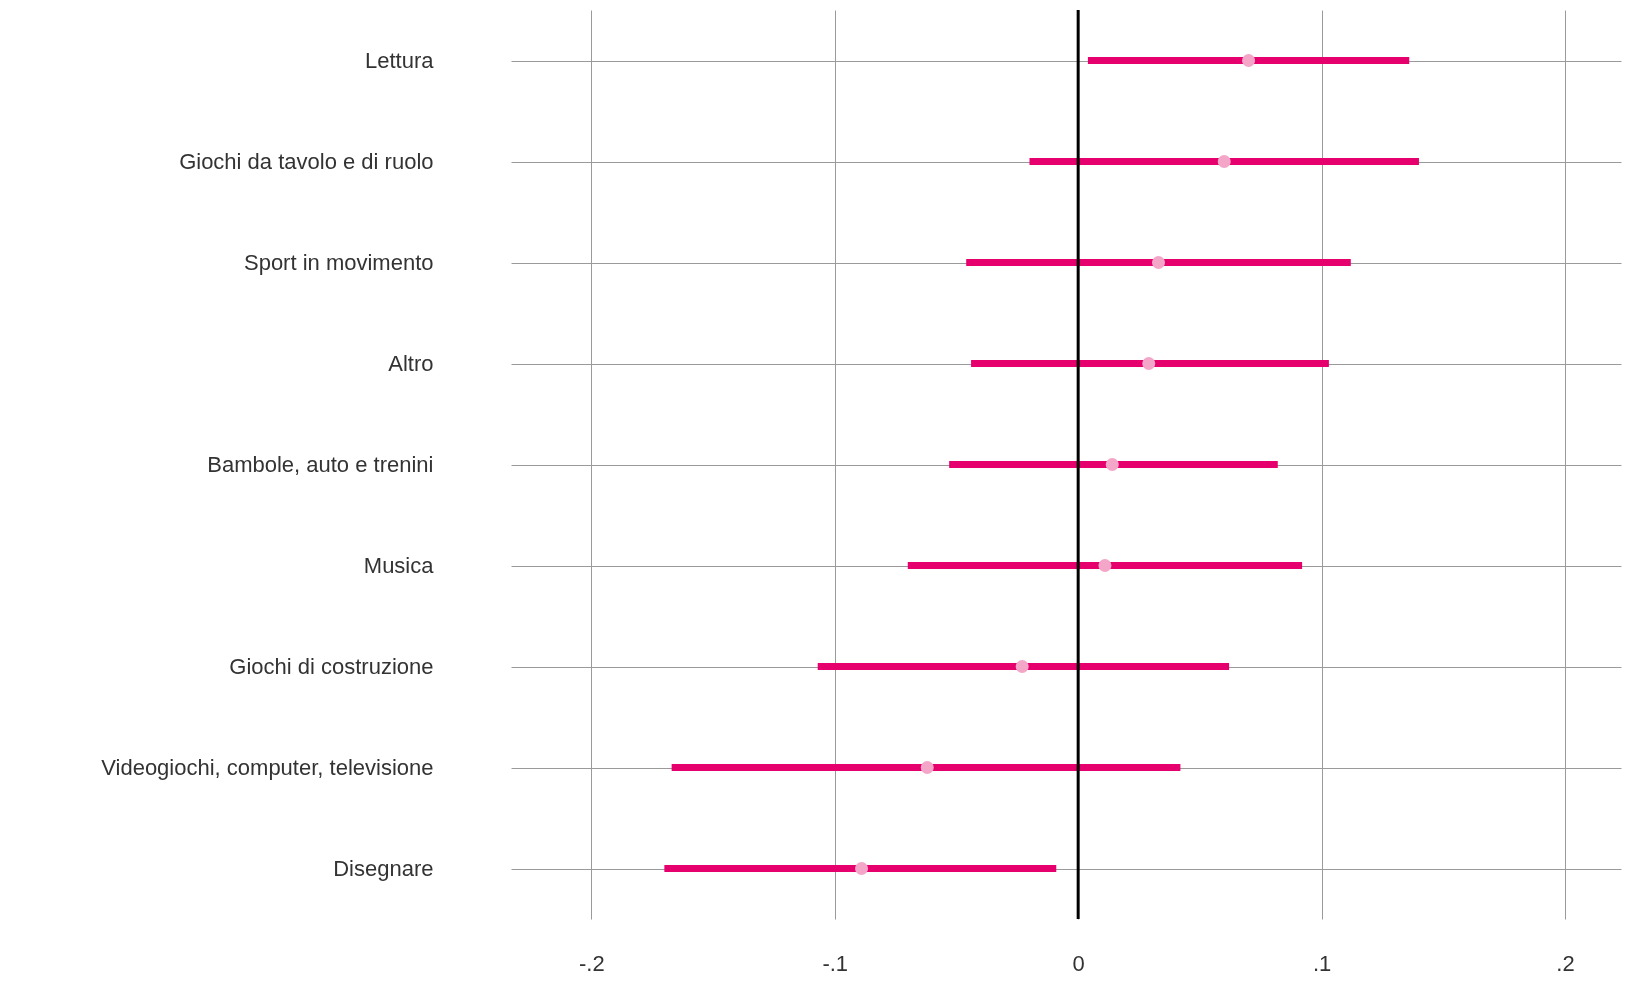 Image resolution: width=1629 pixels, height=982 pixels. I want to click on y-tick-label: Musica, so click(399, 565).